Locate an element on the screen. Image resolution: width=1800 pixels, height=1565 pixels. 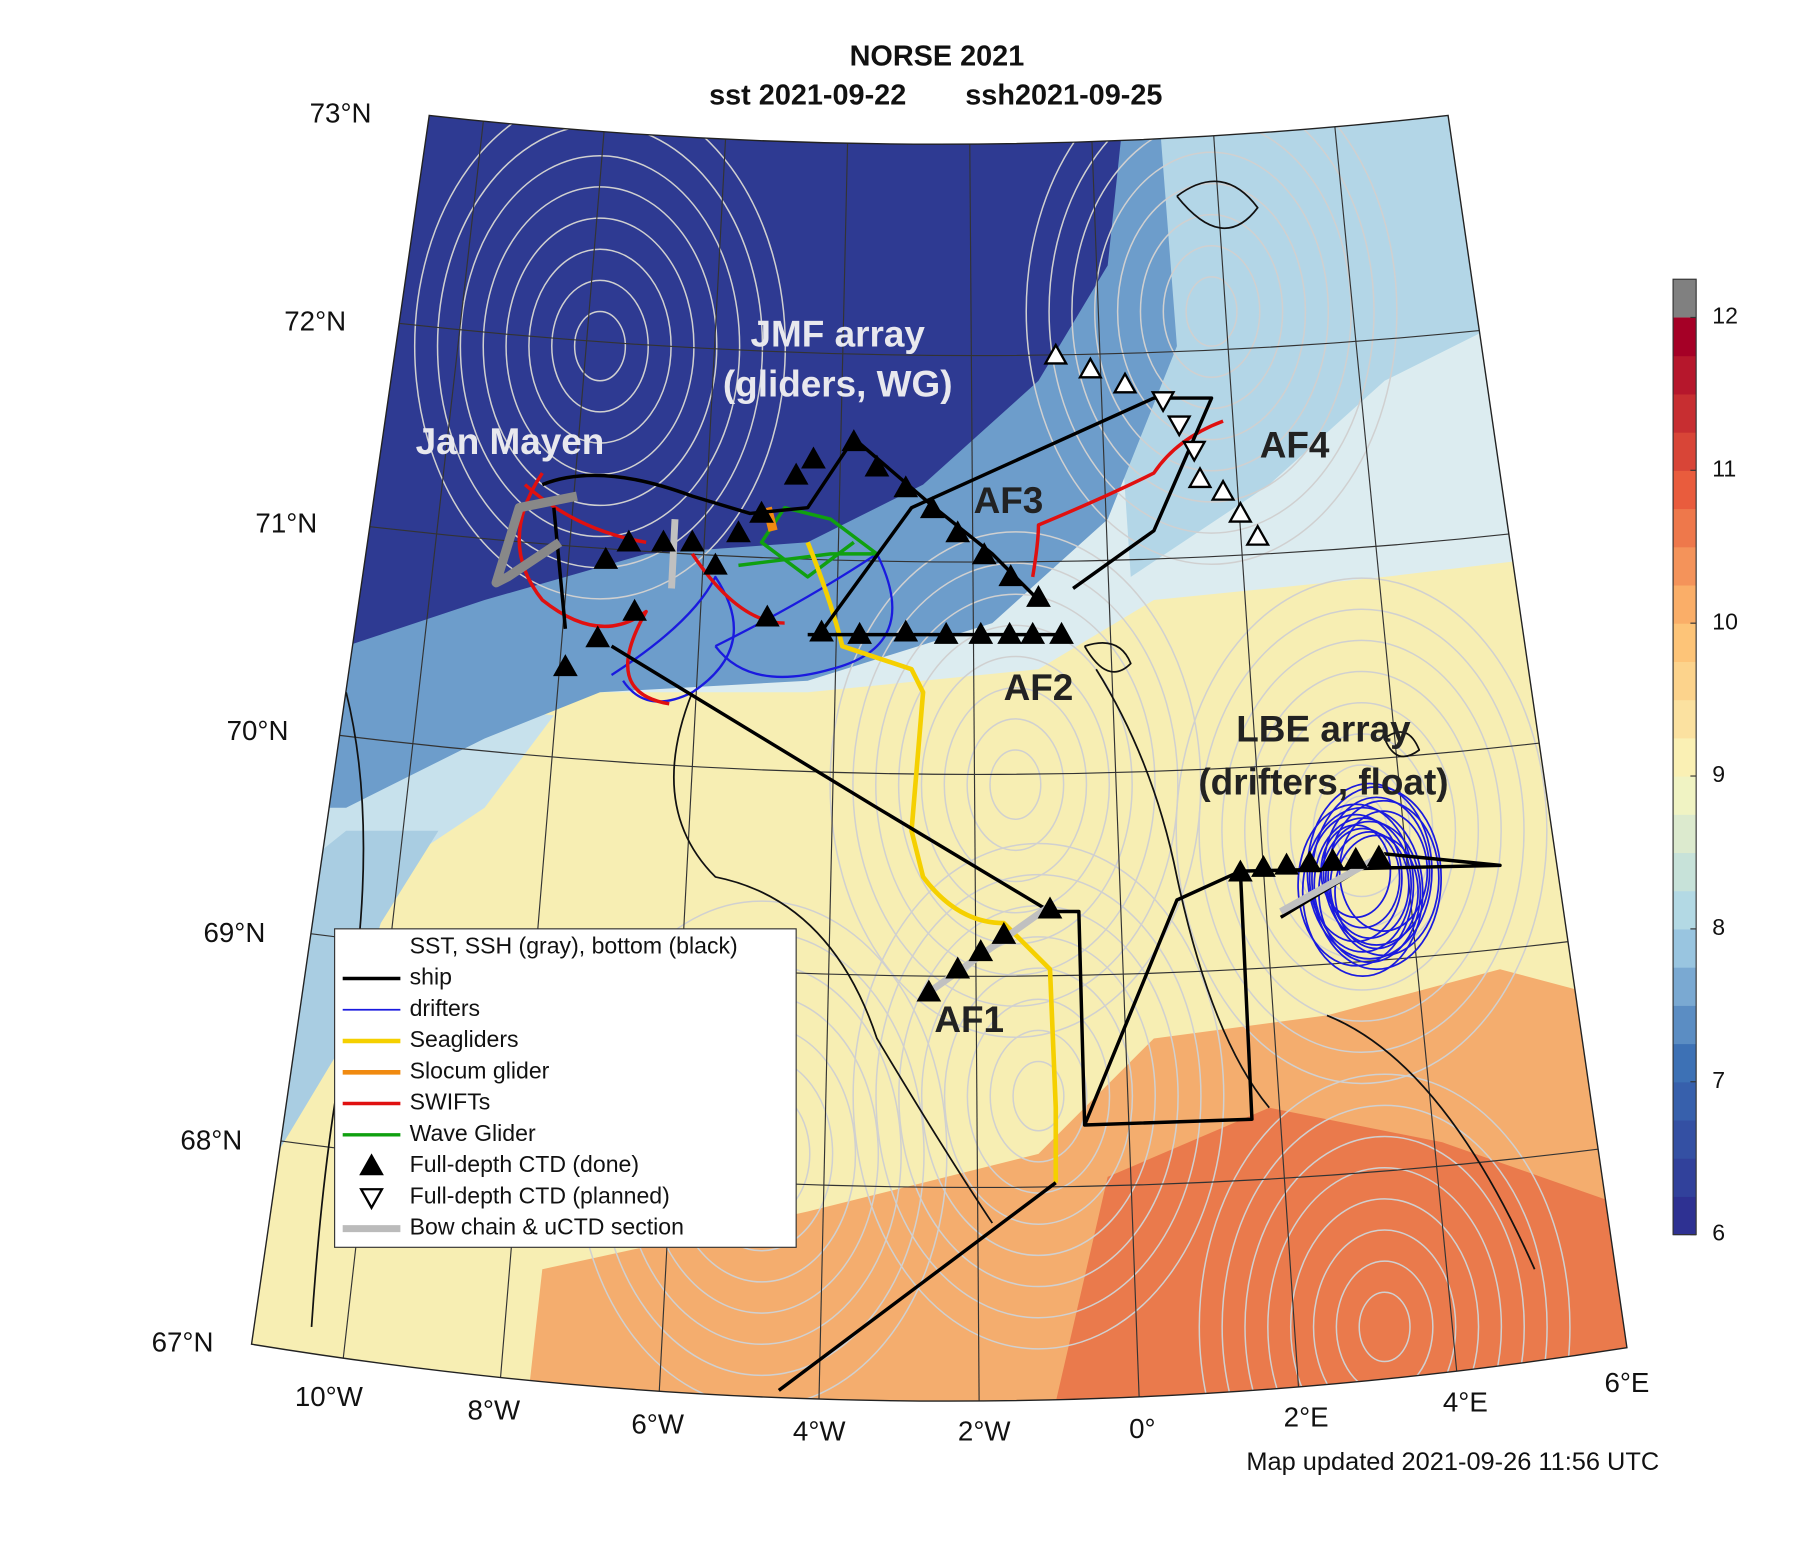
longitude-label: 8°W is located at coordinates (494, 1410).